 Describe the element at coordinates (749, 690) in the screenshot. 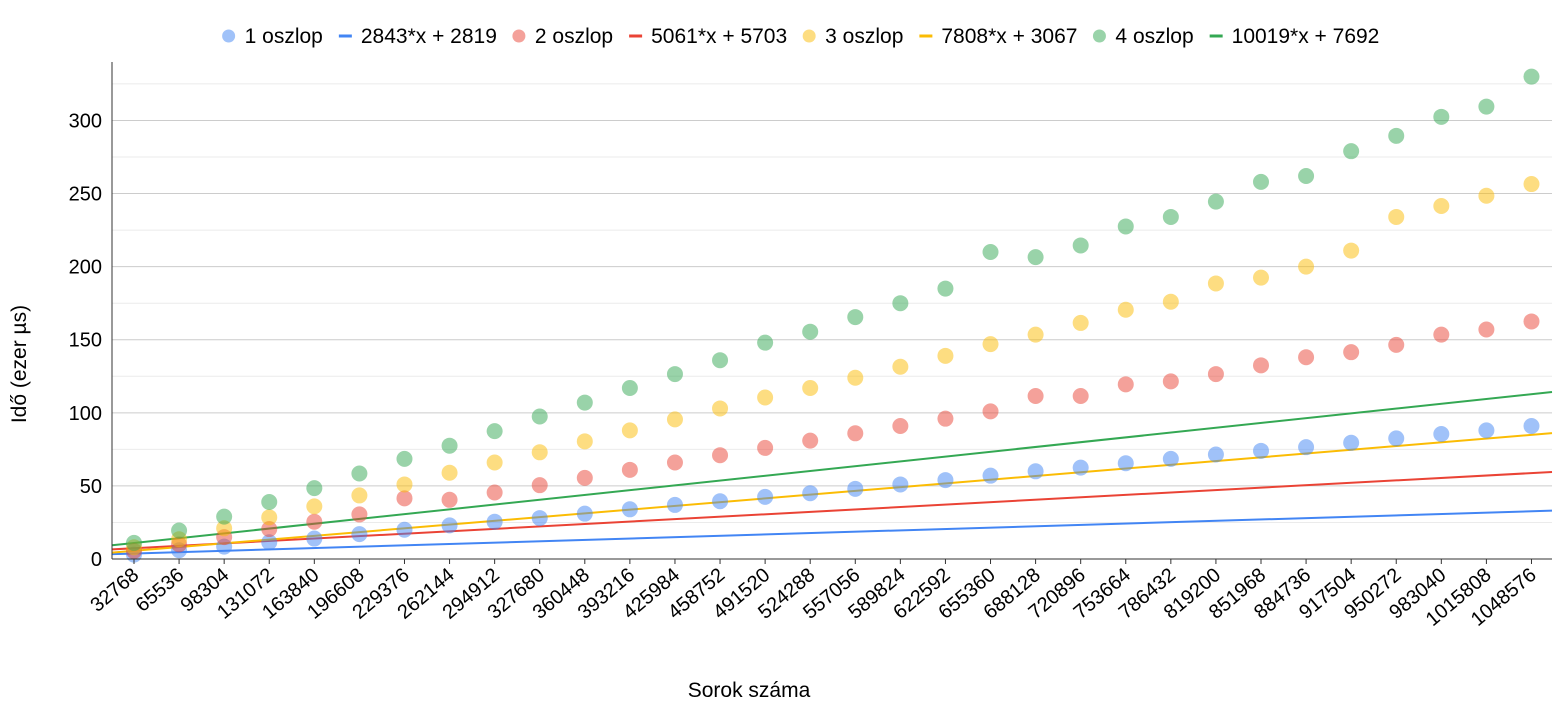

I see `x-axis-title: Sorok száma` at that location.